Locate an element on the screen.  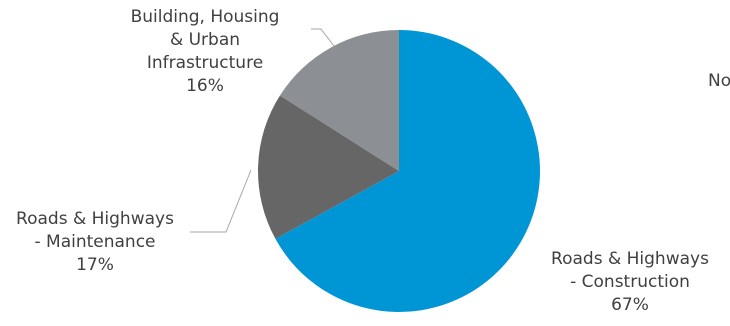
leader-line-maintenance is located at coordinates (221, 201).